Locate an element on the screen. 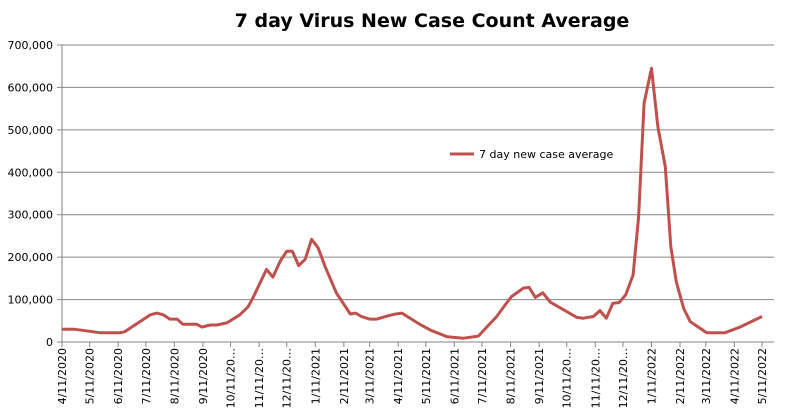 The width and height of the screenshot is (790, 413). y-tick-label: 400,000 is located at coordinates (31, 172).